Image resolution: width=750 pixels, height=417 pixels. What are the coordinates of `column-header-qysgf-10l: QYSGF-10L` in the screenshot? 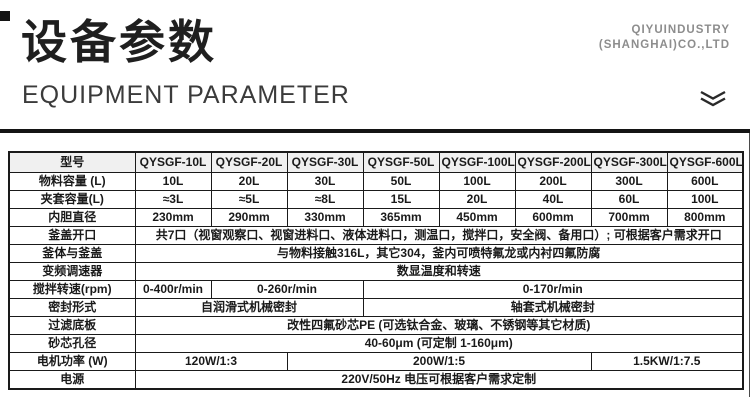 It's located at (173, 162).